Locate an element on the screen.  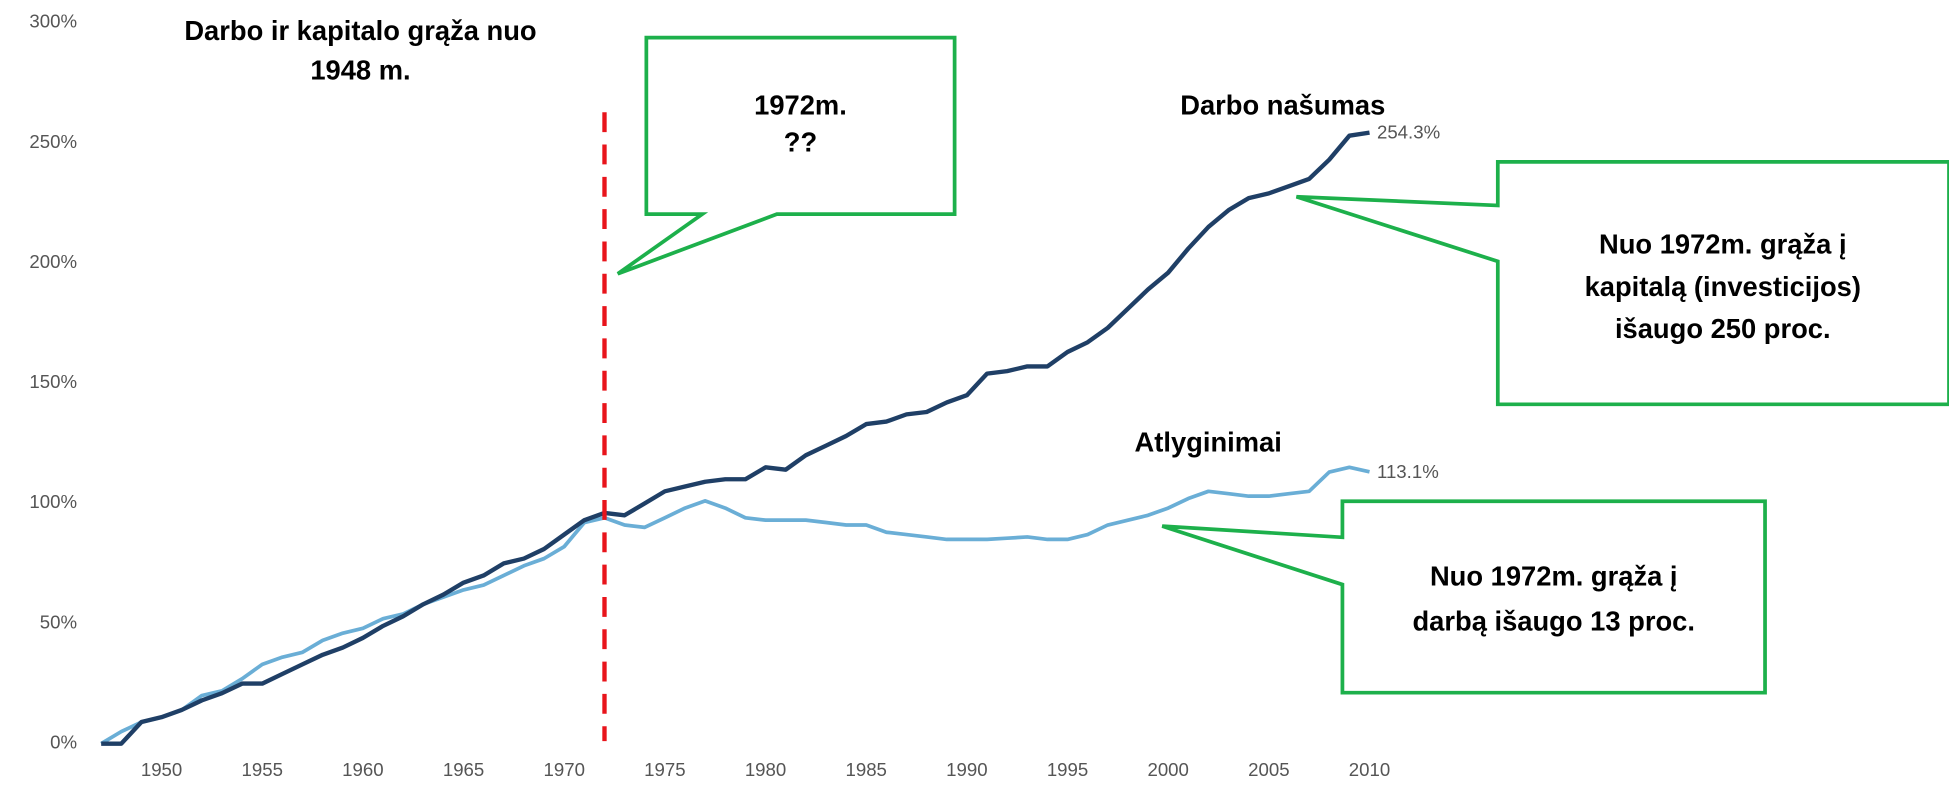
y-tick-label: 50% is located at coordinates (58, 621).